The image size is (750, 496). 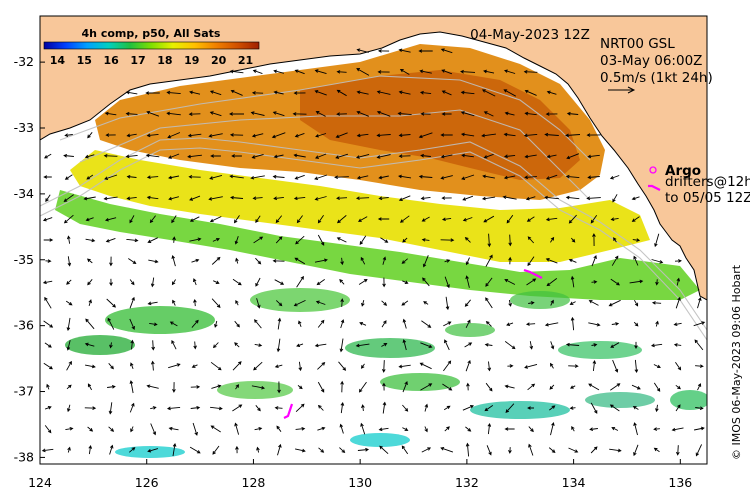 I want to click on colorbar-tick-label: 17, so click(x=137, y=60).